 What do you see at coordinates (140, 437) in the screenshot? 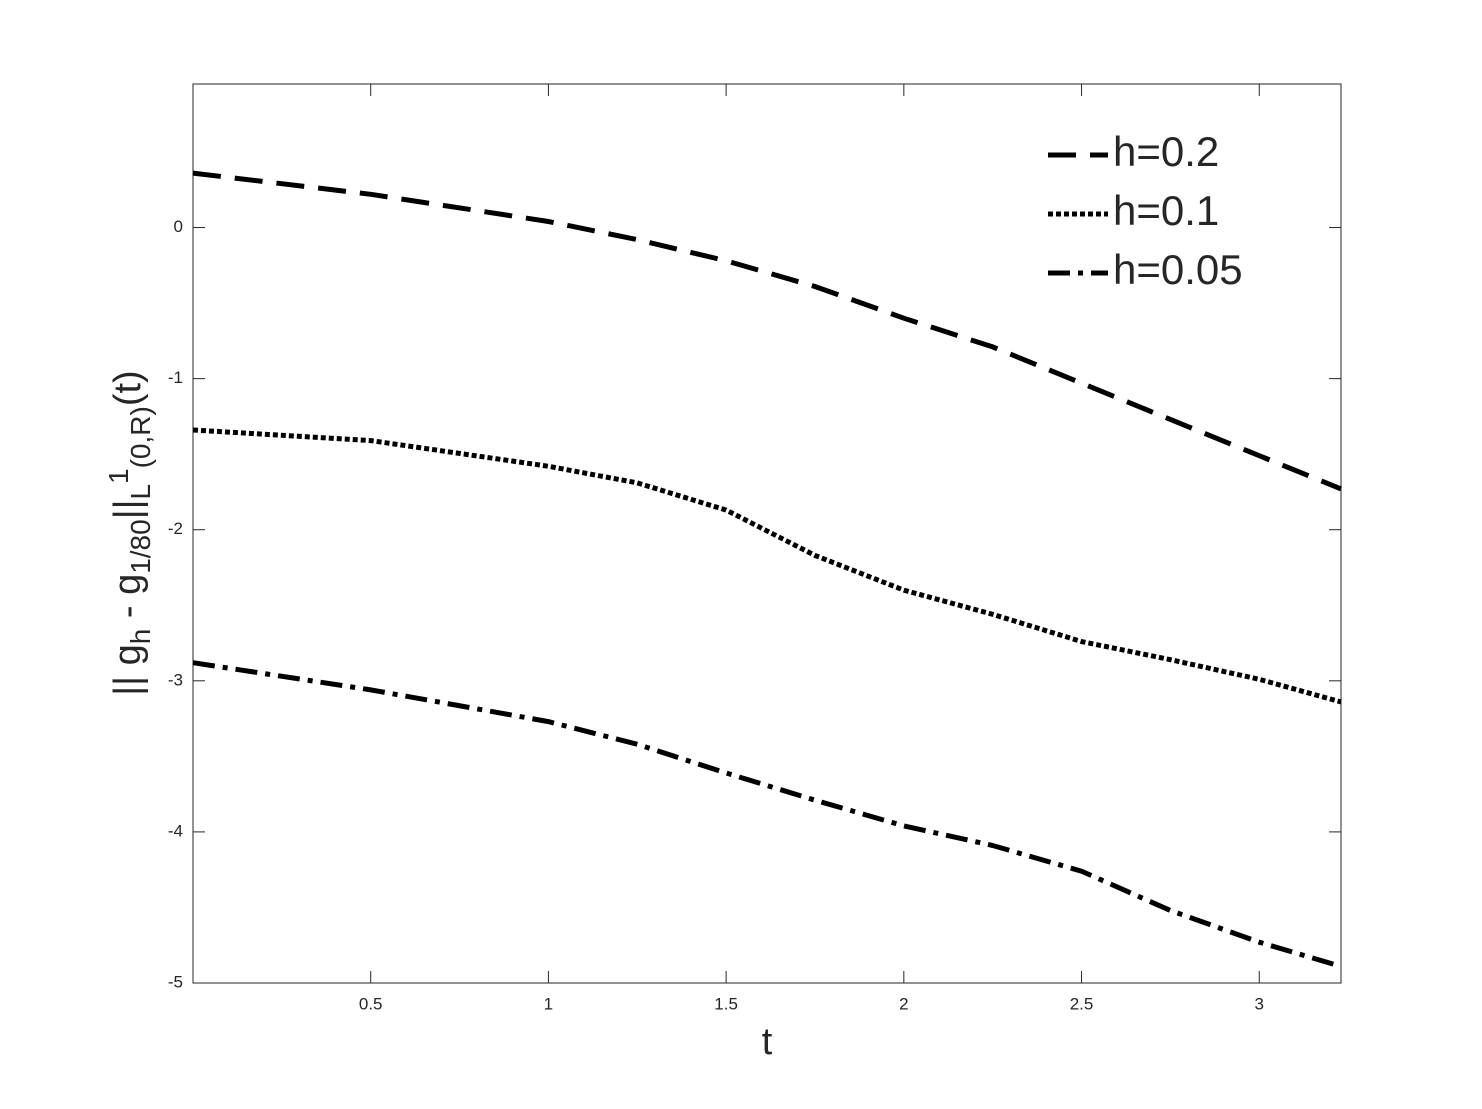
I see `y-axis-label-part: (0,R)` at bounding box center [140, 437].